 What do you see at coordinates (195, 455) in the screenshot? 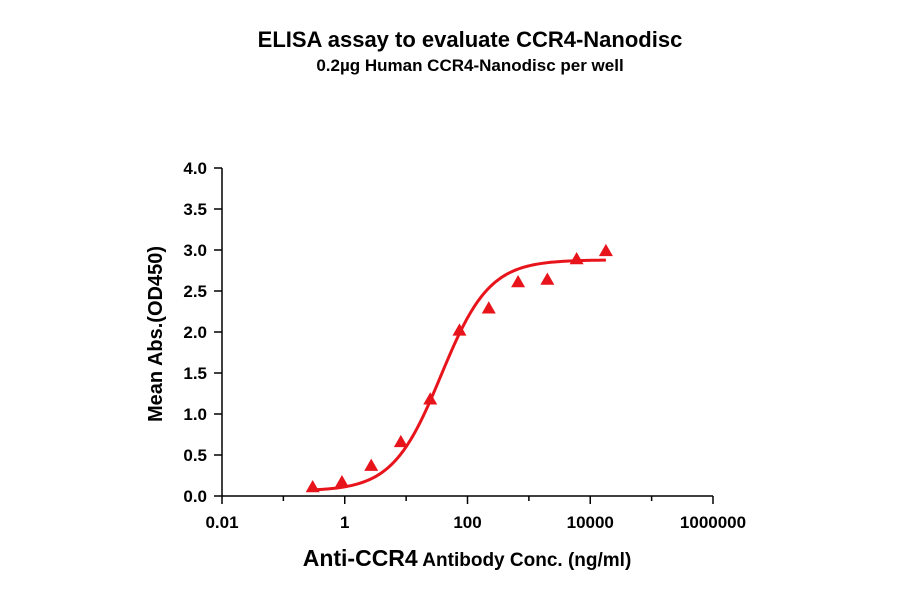
I see `y-tick-label: 0.5` at bounding box center [195, 455].